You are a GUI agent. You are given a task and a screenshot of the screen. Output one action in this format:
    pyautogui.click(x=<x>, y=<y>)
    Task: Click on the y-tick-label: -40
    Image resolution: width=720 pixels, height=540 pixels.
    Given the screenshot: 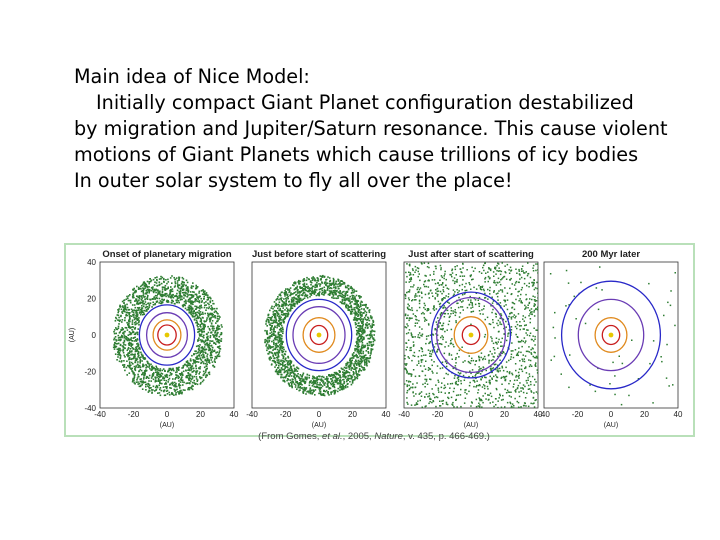 What is the action you would take?
    pyautogui.click(x=90, y=408)
    